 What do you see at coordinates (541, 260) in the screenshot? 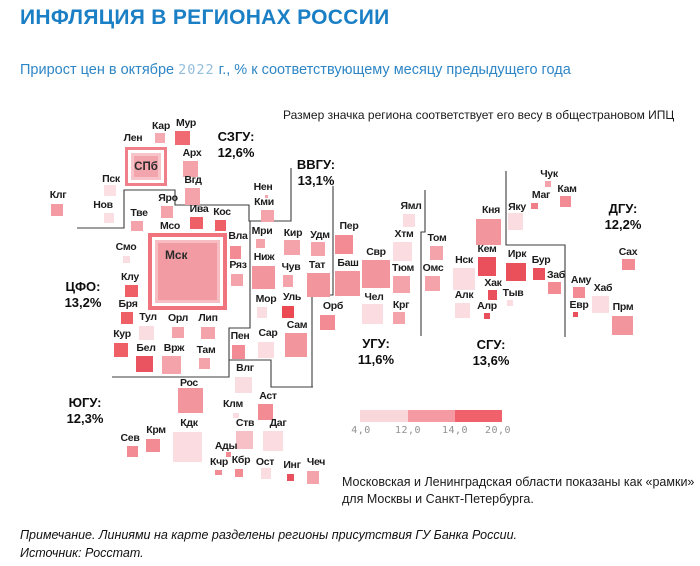
I see `region-label-Бур: Бур` at bounding box center [541, 260].